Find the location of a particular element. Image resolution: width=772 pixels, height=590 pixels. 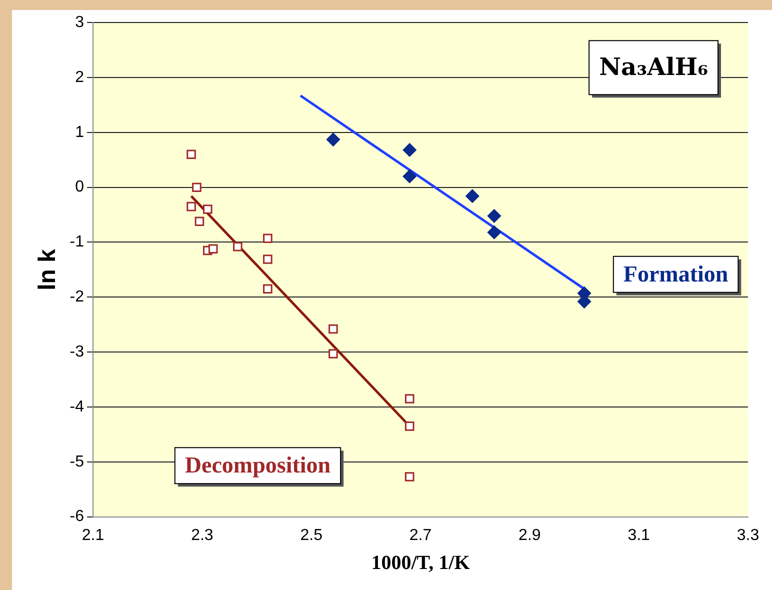

y-tick-label: -3 is located at coordinates (77, 351).